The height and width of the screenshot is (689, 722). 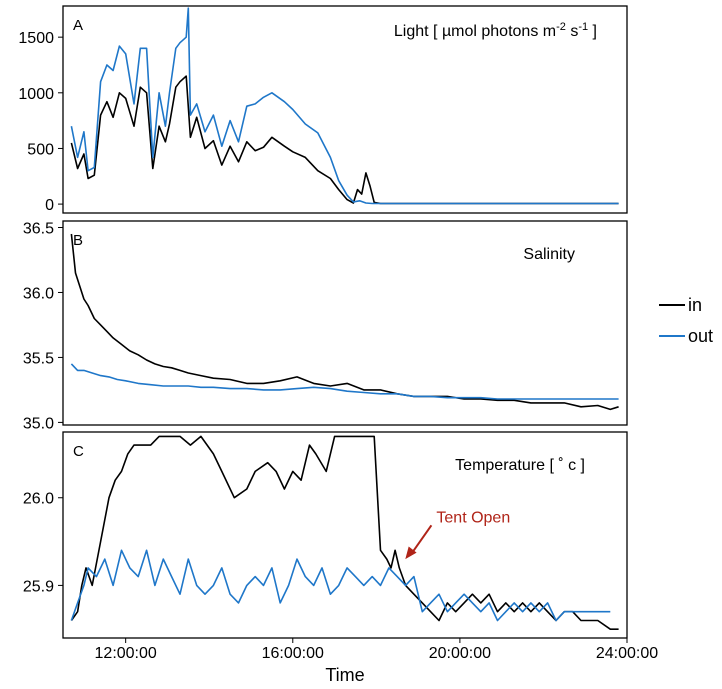 What do you see at coordinates (686, 320) in the screenshot?
I see `legend: in out` at bounding box center [686, 320].